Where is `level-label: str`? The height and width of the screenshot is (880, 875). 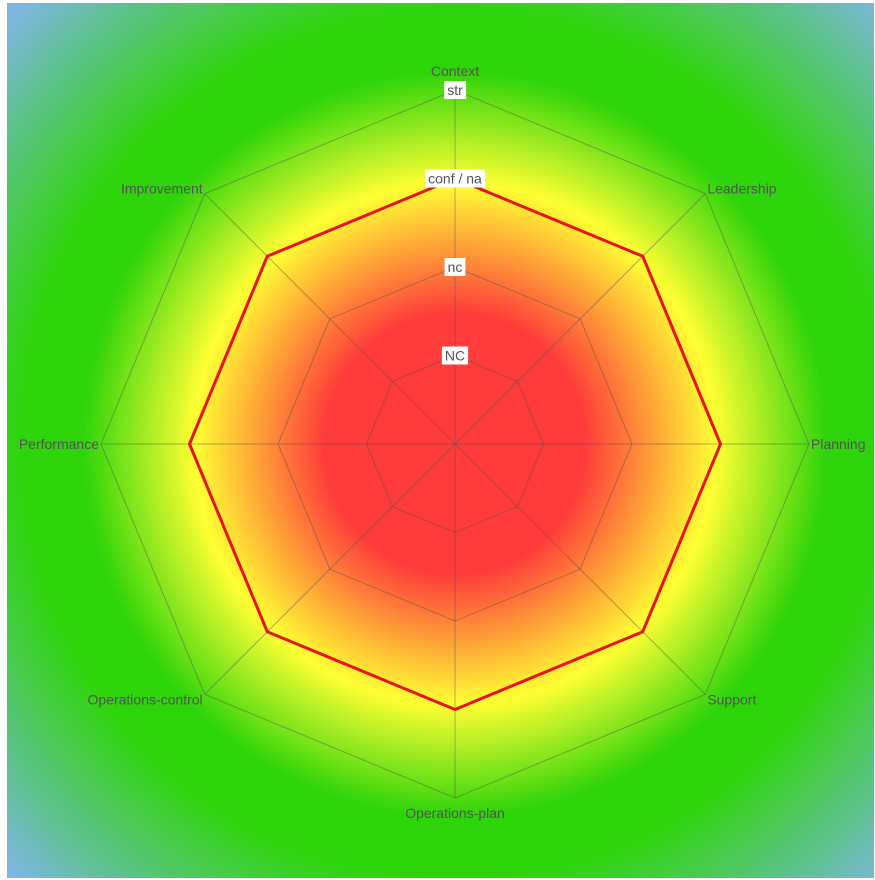
level-label: str is located at coordinates (455, 90).